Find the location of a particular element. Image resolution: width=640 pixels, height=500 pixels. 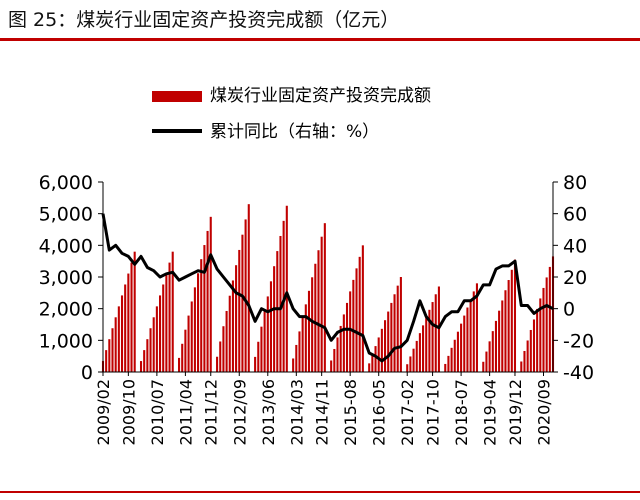

right-tick-label: 80 is located at coordinates (575, 183).